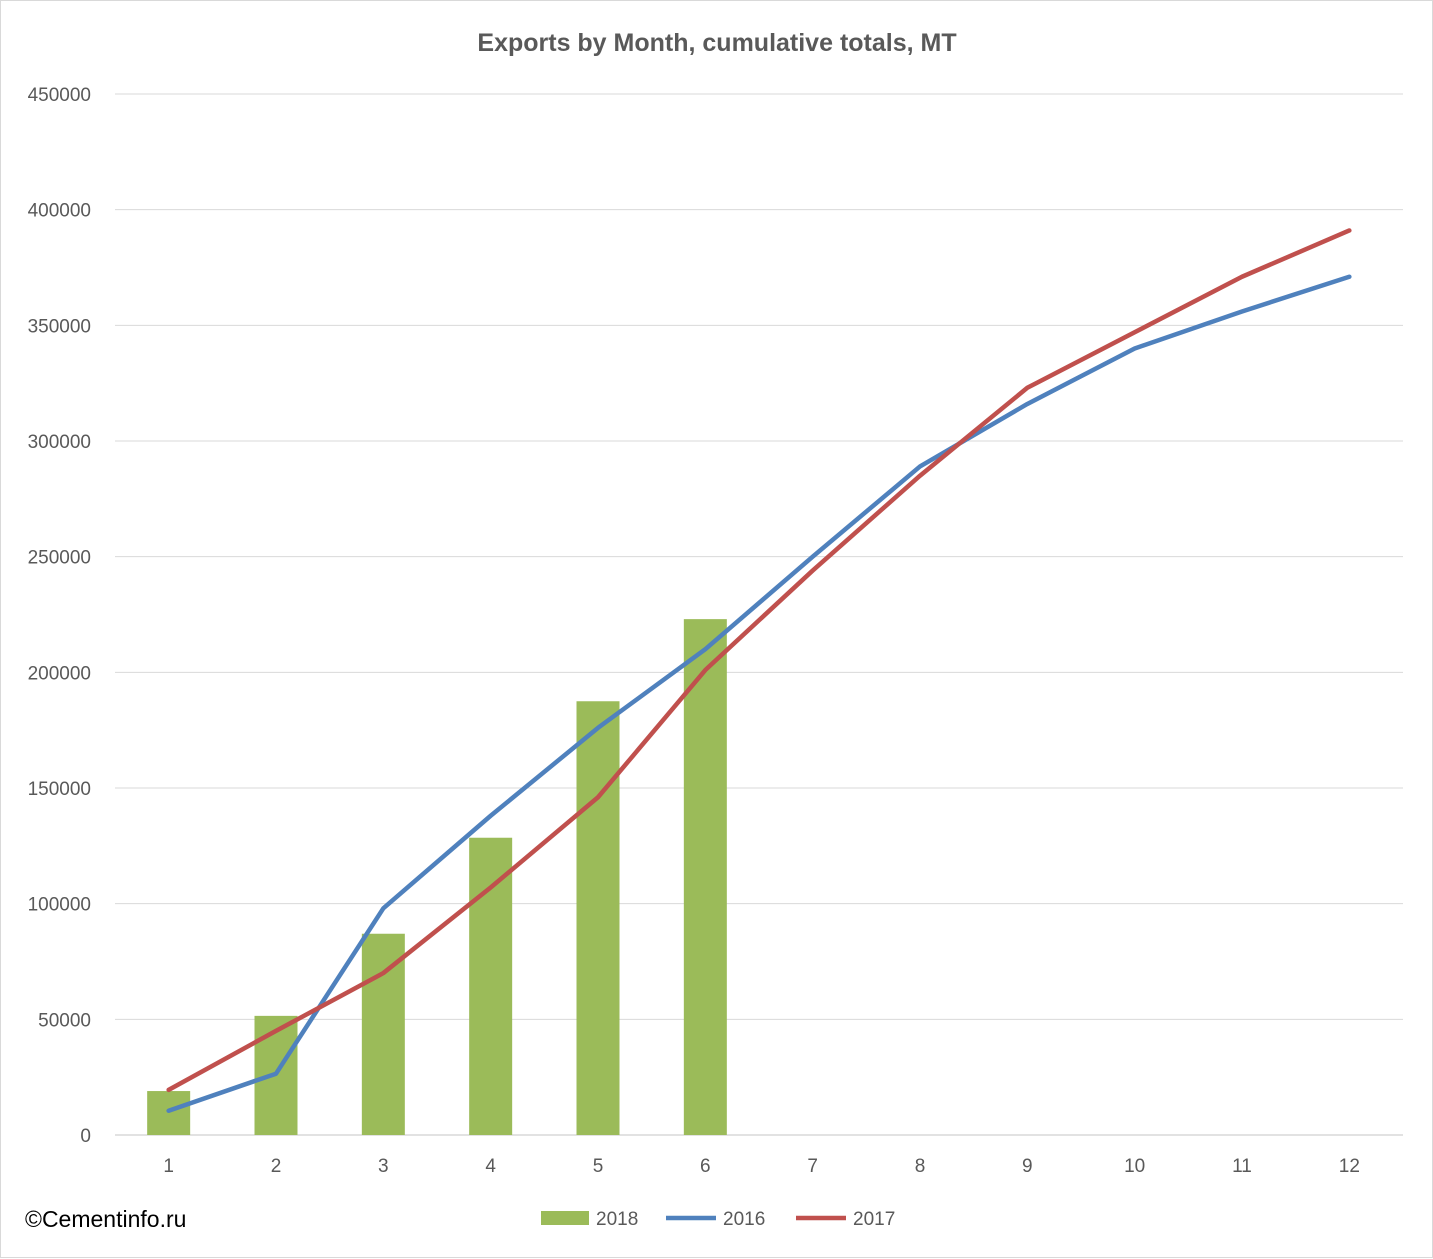 This screenshot has height=1259, width=1433. I want to click on y-tick-label: 450000, so click(59, 95).